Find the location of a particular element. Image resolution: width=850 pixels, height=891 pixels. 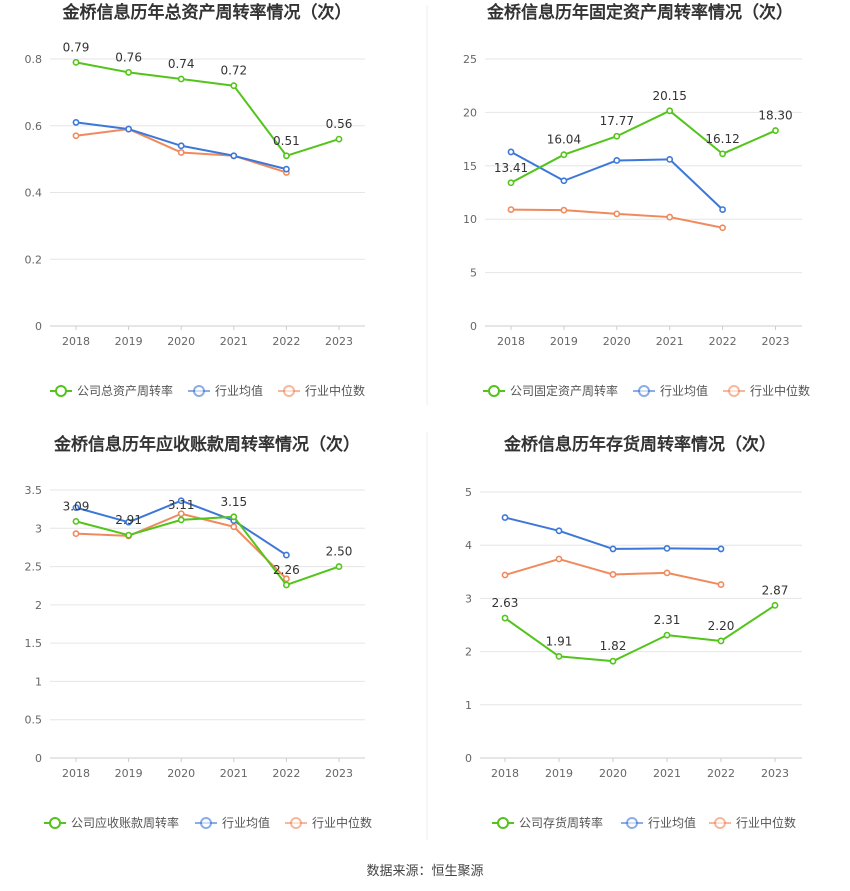

chart-title: 金桥信息历年总资产周转率情况（次） is located at coordinates (207, 12).